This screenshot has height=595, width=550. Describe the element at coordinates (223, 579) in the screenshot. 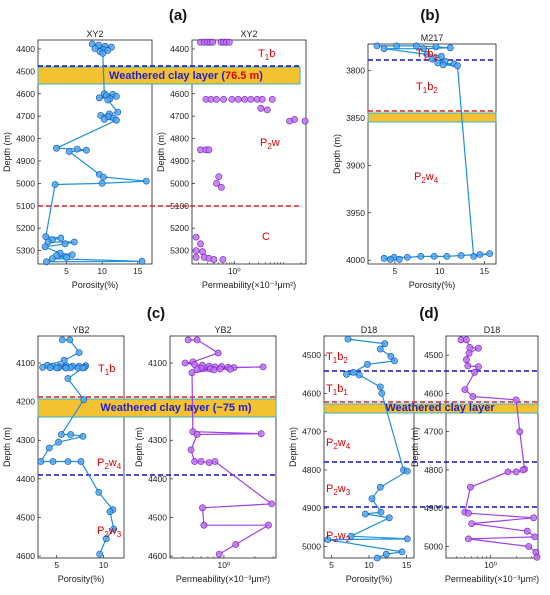

I see `x-axis-label: Permeability(×10⁻³μm²)` at that location.